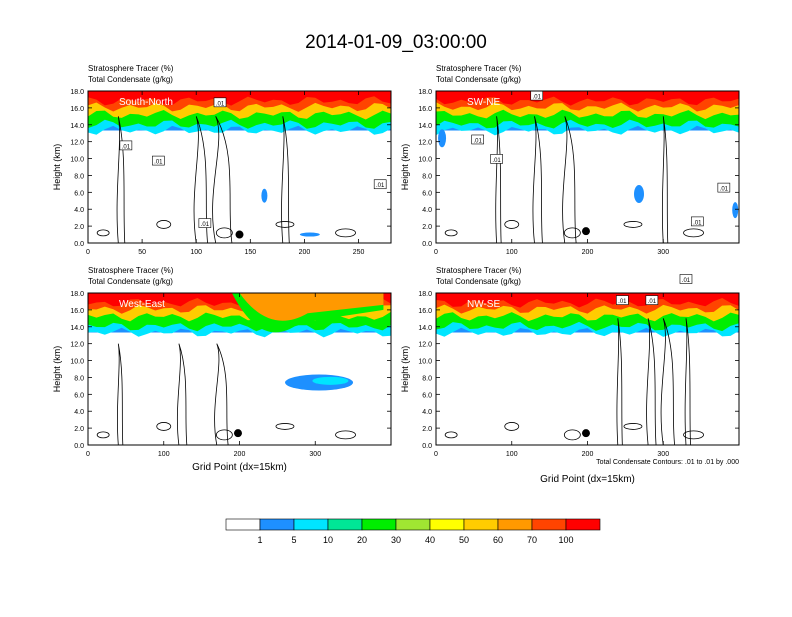  Describe the element at coordinates (532, 540) in the screenshot. I see `colorbar-label: 70` at that location.